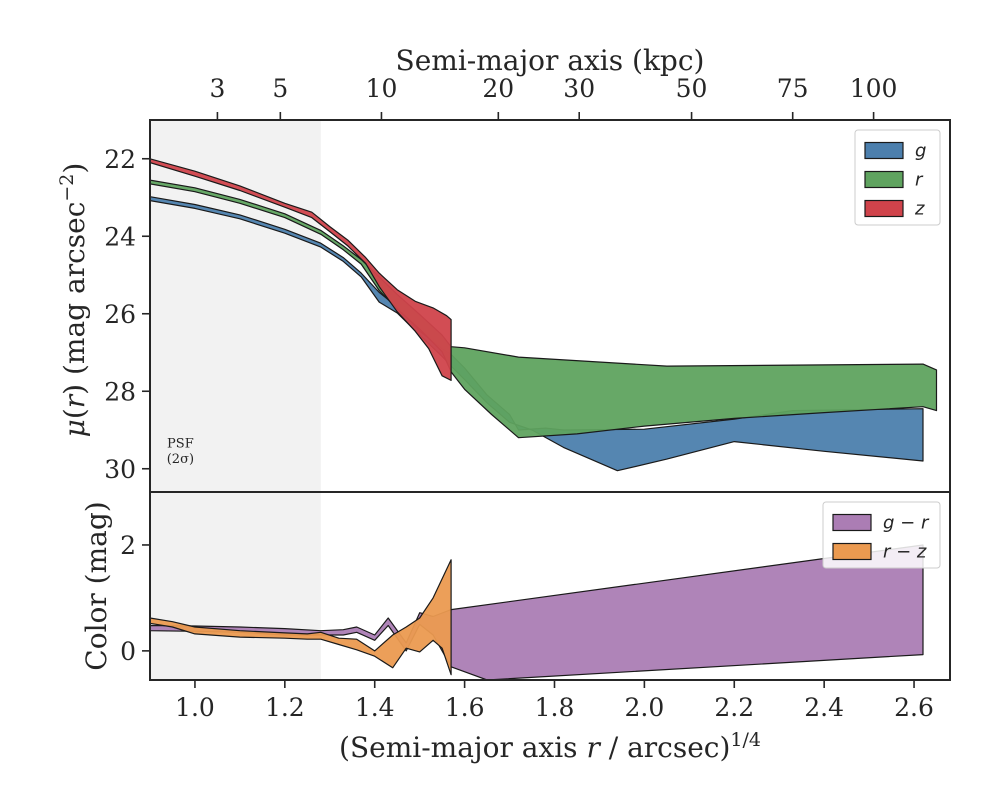 Image resolution: width=1000 pixels, height=800 pixels. What do you see at coordinates (235, 586) in the screenshot?
I see `psf-region-bottom` at bounding box center [235, 586].